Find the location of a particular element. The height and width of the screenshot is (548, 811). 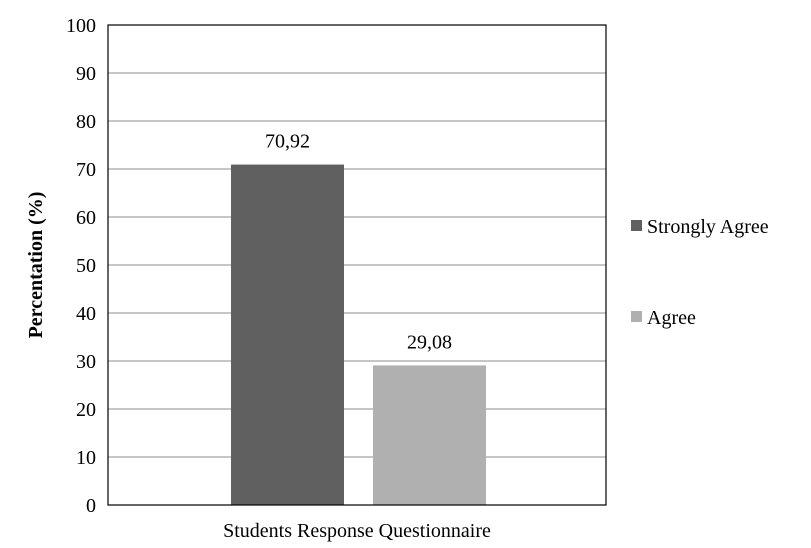

y-tick-label-80: 80 is located at coordinates (86, 122).